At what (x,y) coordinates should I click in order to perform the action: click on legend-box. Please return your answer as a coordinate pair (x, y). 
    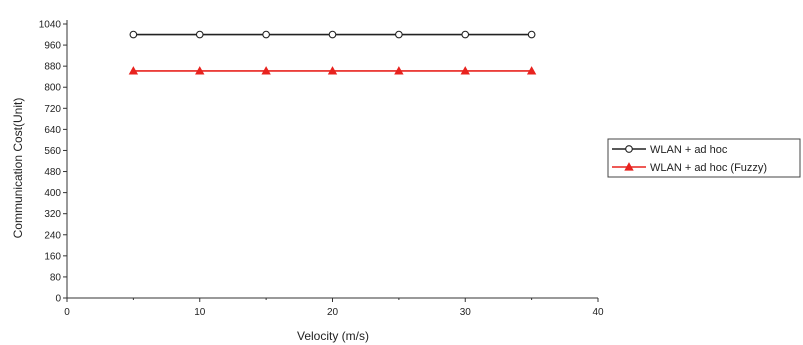
    Looking at the image, I should click on (704, 158).